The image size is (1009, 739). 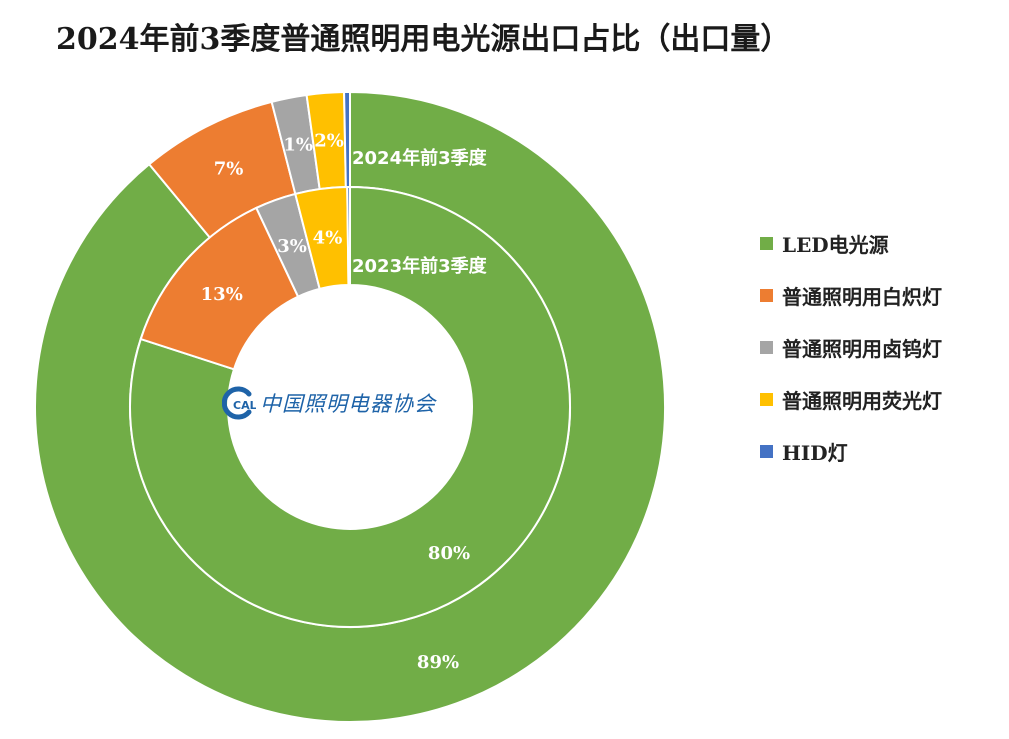 I want to click on legend-label: 普通照明用白炽灯, so click(x=862, y=297).